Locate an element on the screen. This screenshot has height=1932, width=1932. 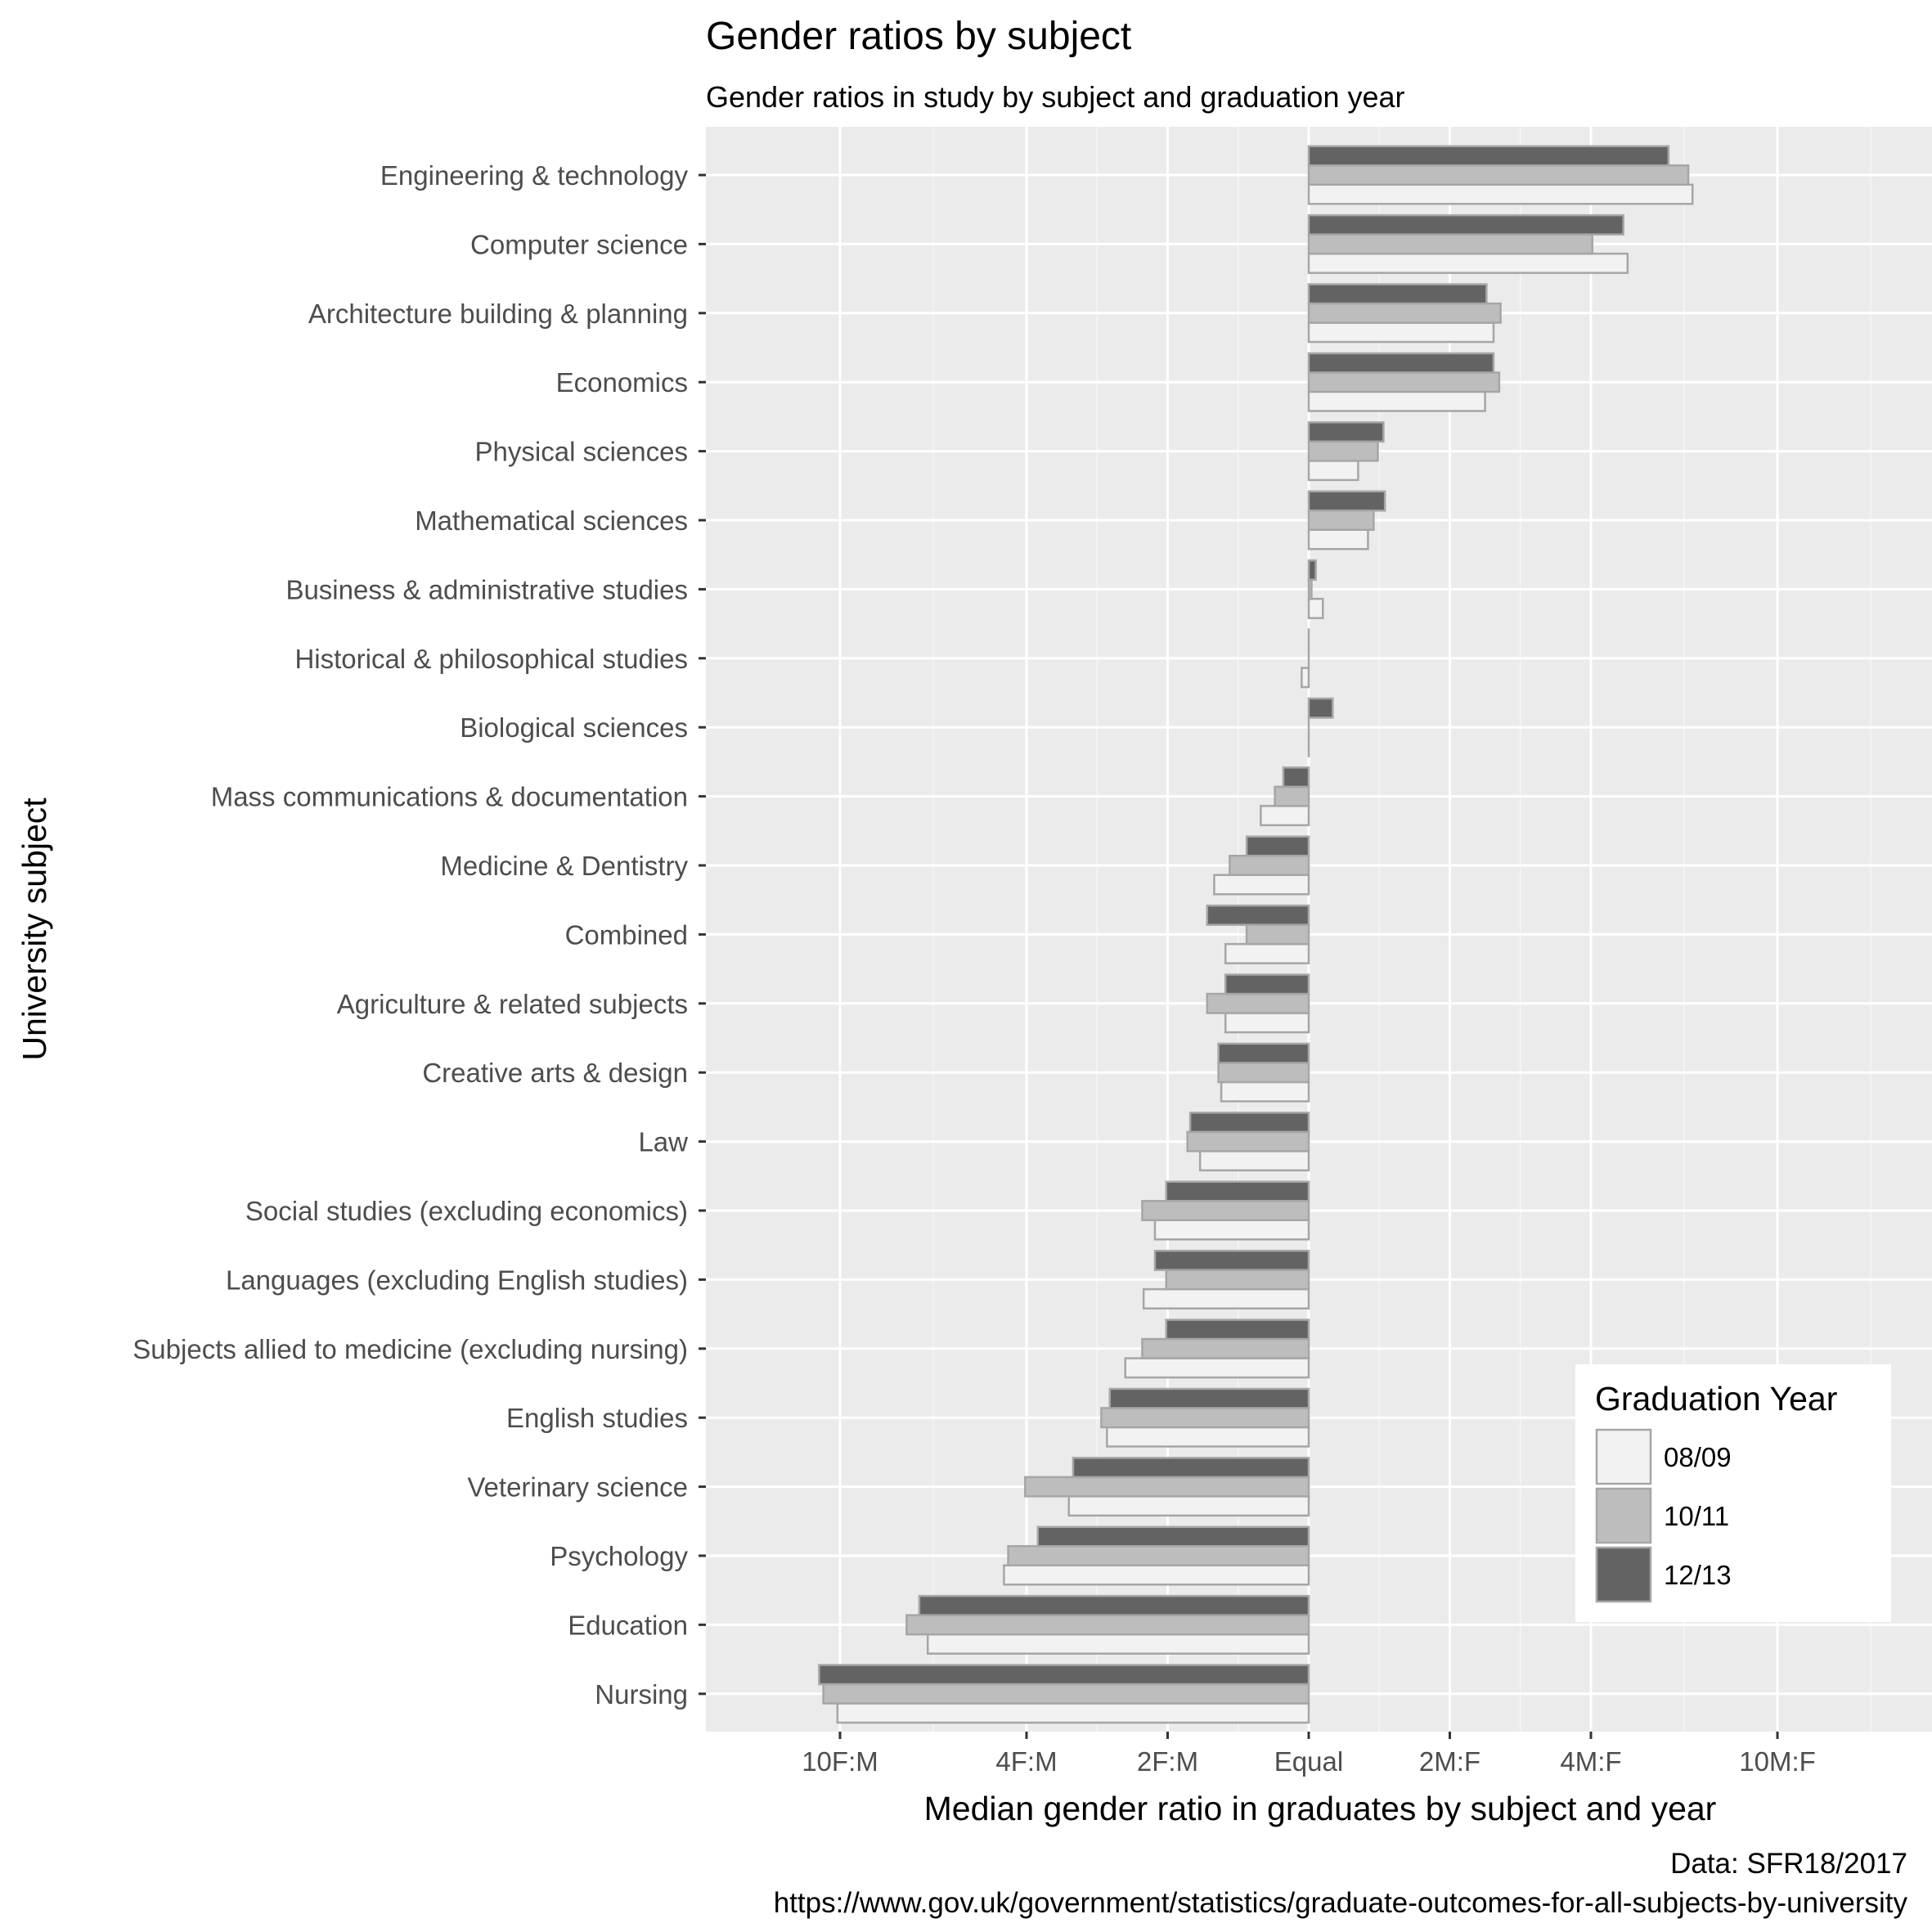
y-tick-label: Agriculture & related subjects is located at coordinates (512, 1004).